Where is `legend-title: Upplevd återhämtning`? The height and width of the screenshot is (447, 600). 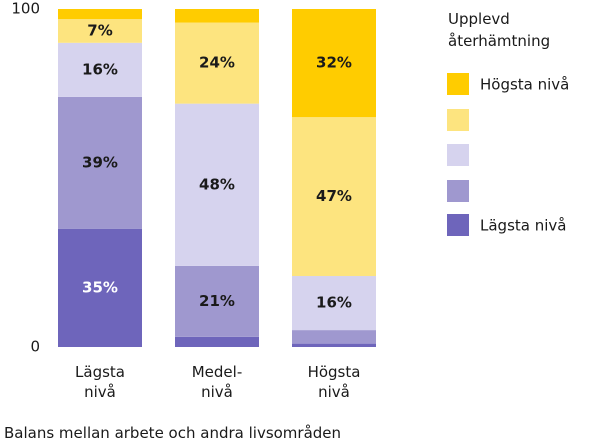
legend-title: Upplevd återhämtning is located at coordinates (499, 30).